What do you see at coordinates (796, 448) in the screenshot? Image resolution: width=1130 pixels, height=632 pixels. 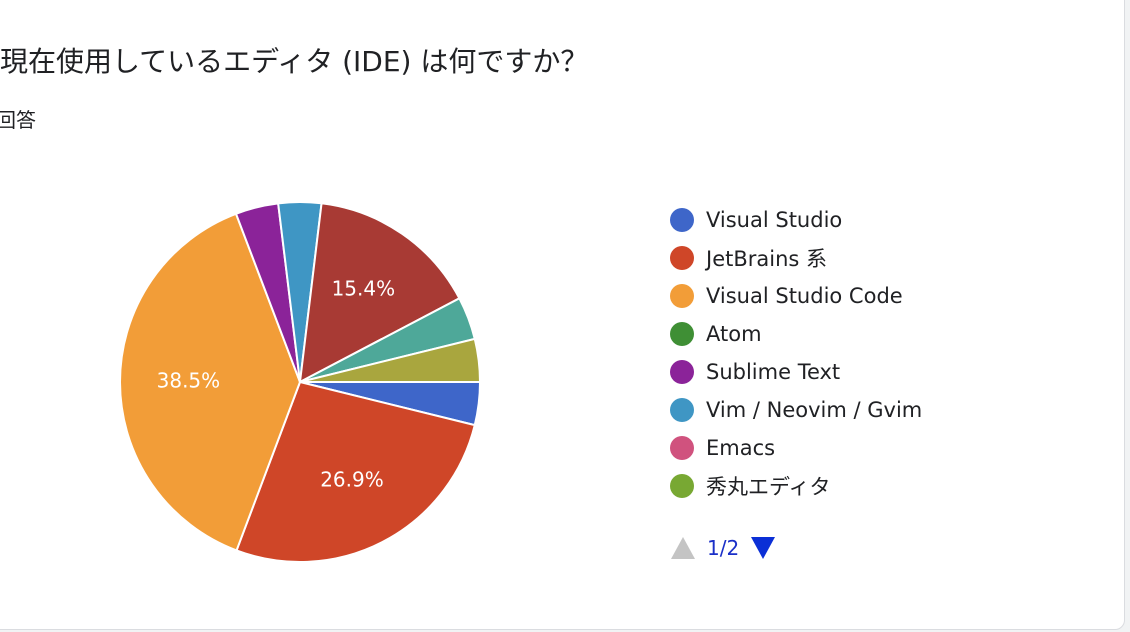 I see `legend-item: Emacs` at bounding box center [796, 448].